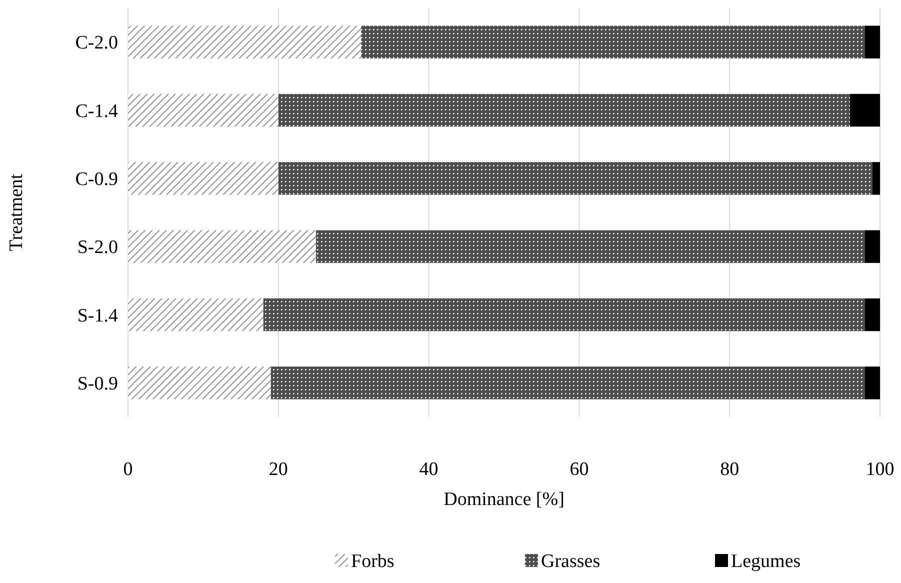 Image resolution: width=901 pixels, height=583 pixels. I want to click on x-tick-label: 40, so click(428, 469).